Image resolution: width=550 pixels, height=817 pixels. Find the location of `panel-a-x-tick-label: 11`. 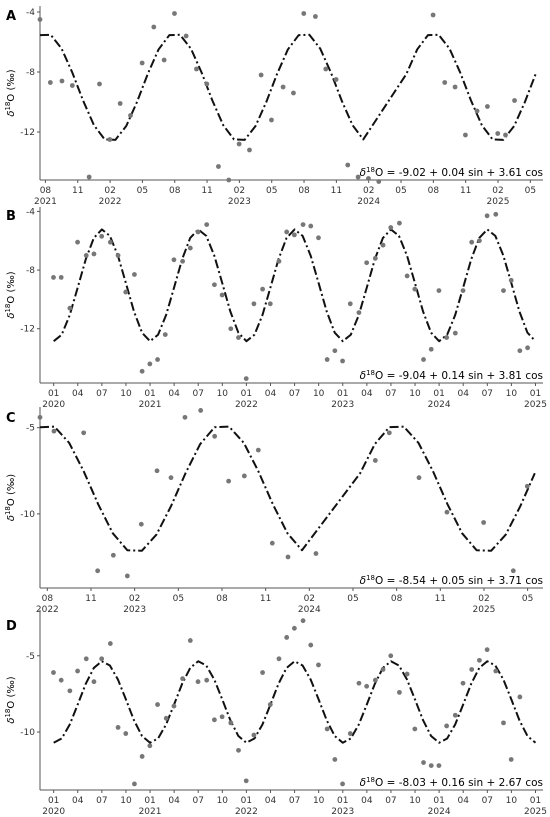

panel-a-x-tick-label: 11 is located at coordinates (206, 191).